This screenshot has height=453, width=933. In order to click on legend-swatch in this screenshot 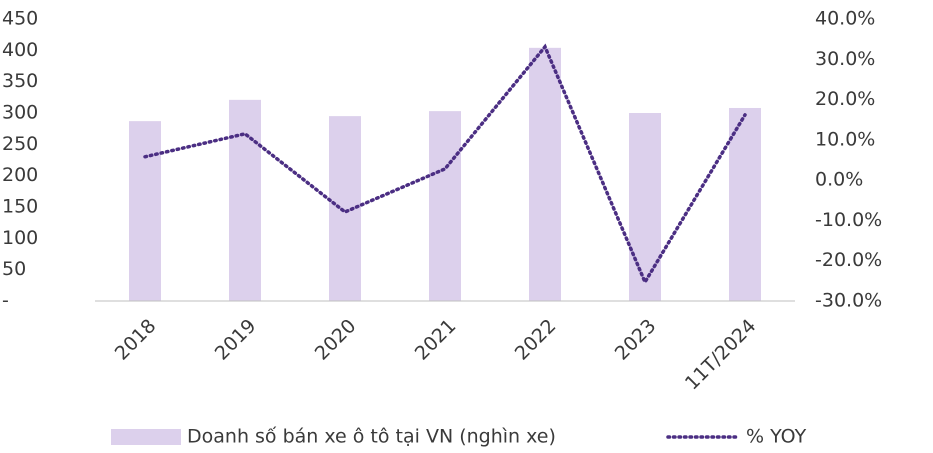, I will do `click(146, 437)`.